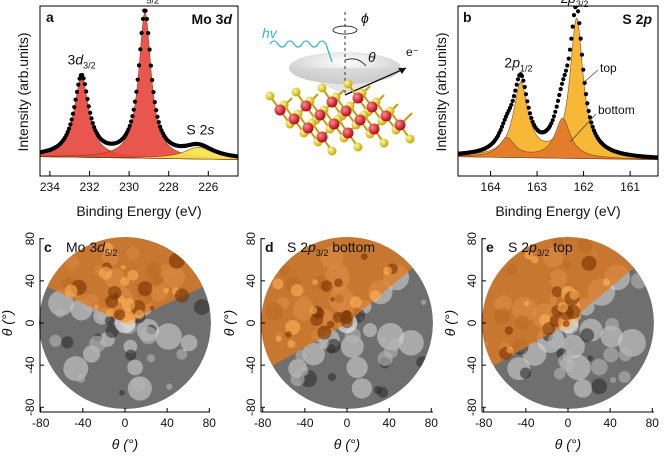 The height and width of the screenshot is (470, 664). What do you see at coordinates (125, 323) in the screenshot?
I see `panel-c-diffraction-pattern` at bounding box center [125, 323].